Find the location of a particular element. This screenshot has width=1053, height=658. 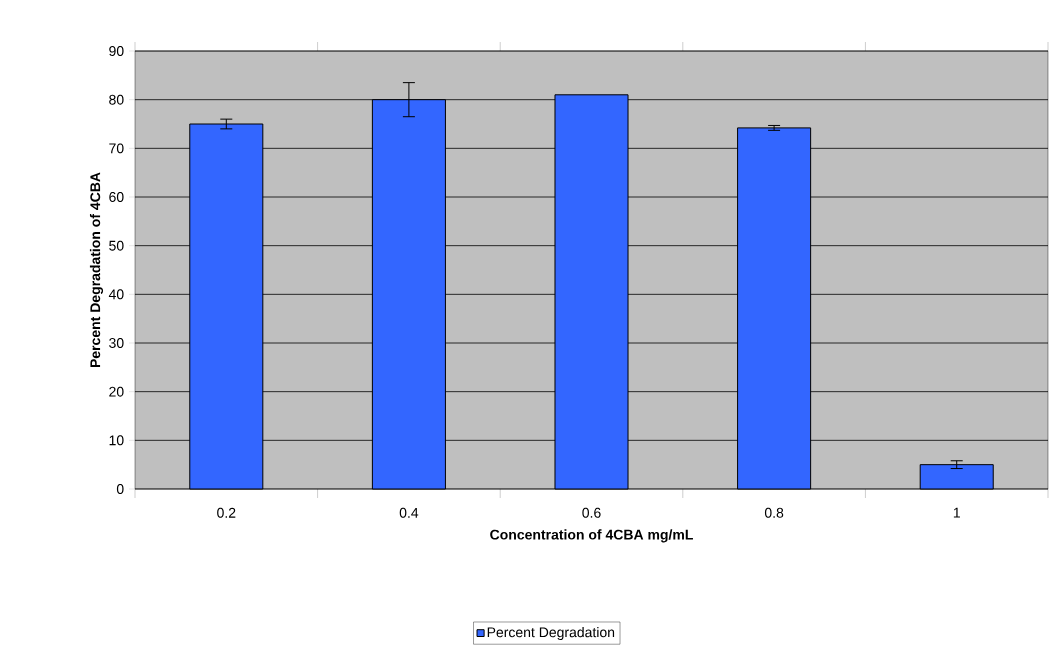

y-tick-label: 40 is located at coordinates (116, 294).